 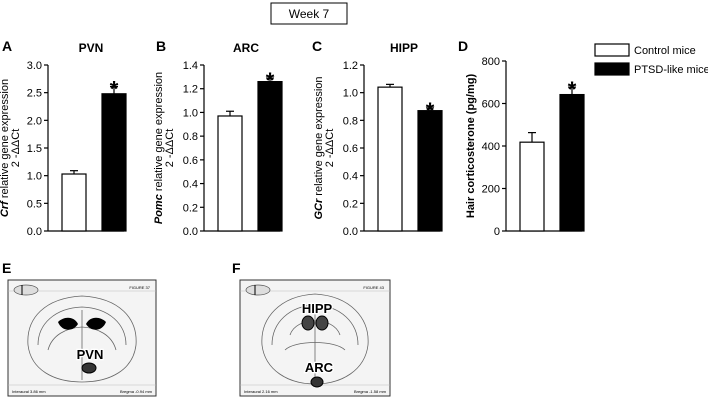 I want to click on y-axis-label: Hair corticosterone (pg/mg), so click(x=471, y=146).